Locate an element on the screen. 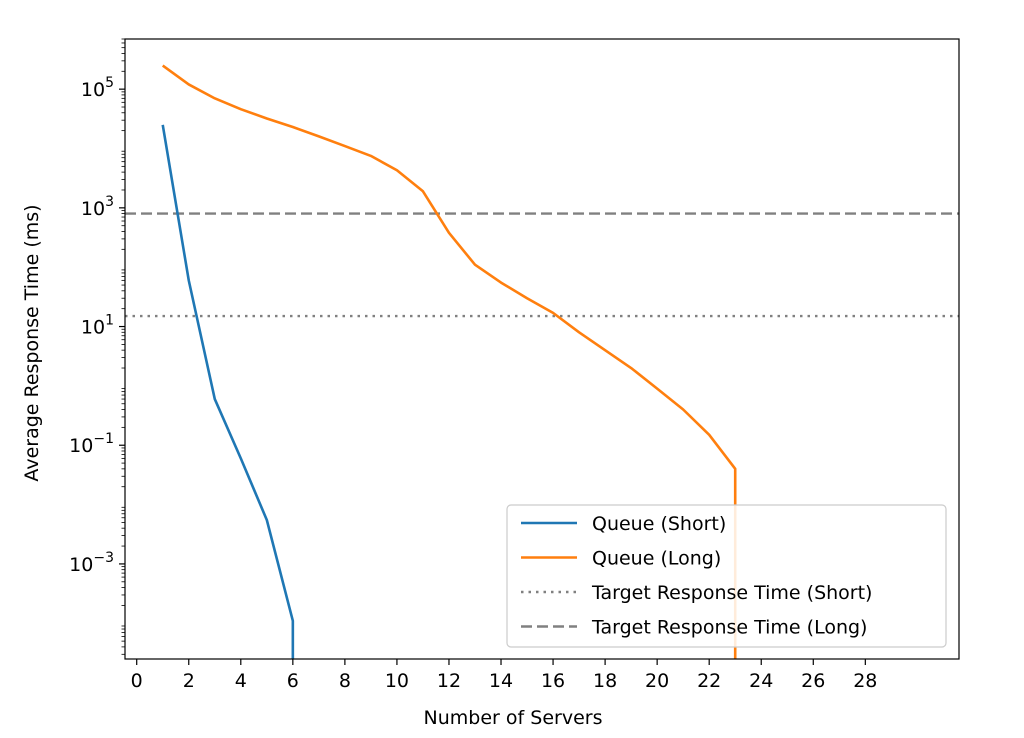 This screenshot has height=738, width=1024. x-tick-label: 28 is located at coordinates (865, 681).